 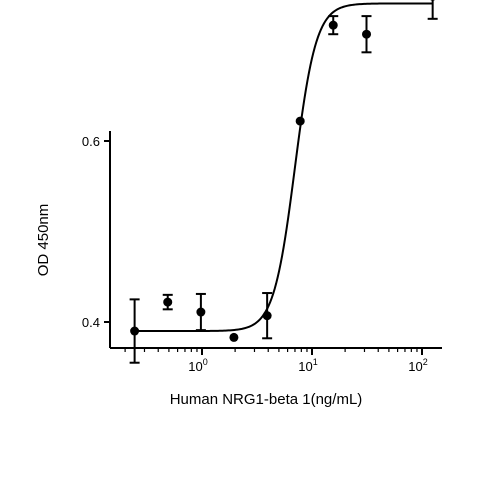 I want to click on y-tick-label: 0.4, so click(x=91, y=322).